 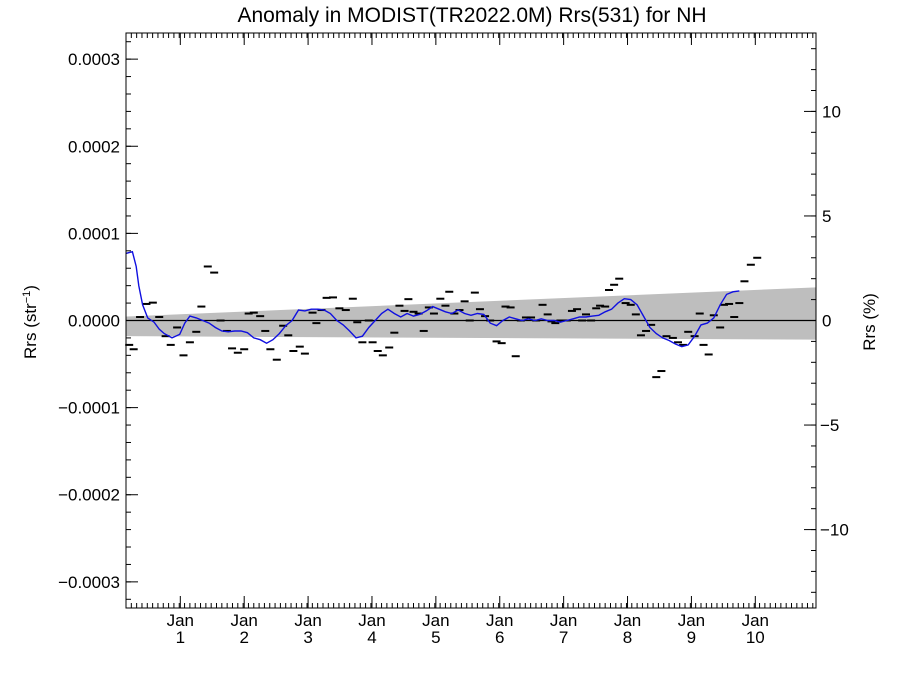 What do you see at coordinates (89, 408) in the screenshot?
I see `left-tick-label: −0.0001` at bounding box center [89, 408].